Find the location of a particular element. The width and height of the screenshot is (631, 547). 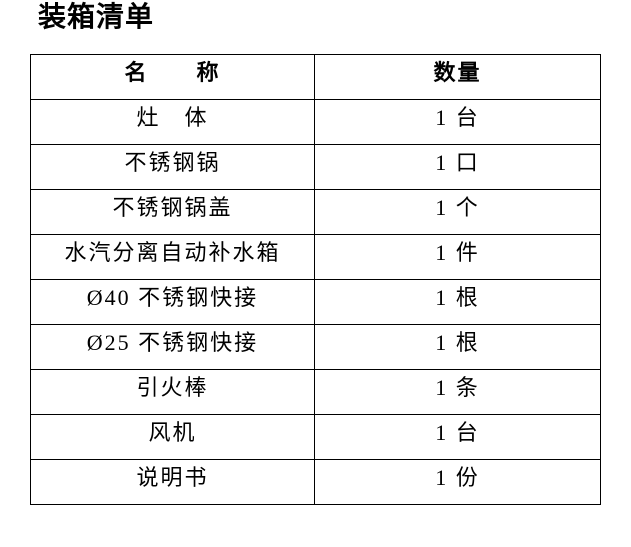

page-title: 装箱清单 is located at coordinates (96, 17).